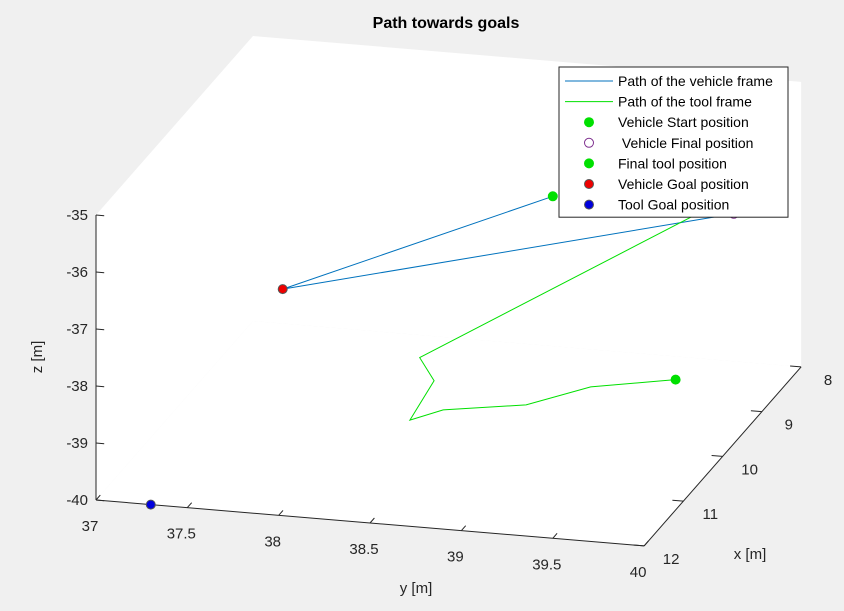 This screenshot has width=844, height=611. What do you see at coordinates (638, 572) in the screenshot?
I see `y-tick-label: 40` at bounding box center [638, 572].